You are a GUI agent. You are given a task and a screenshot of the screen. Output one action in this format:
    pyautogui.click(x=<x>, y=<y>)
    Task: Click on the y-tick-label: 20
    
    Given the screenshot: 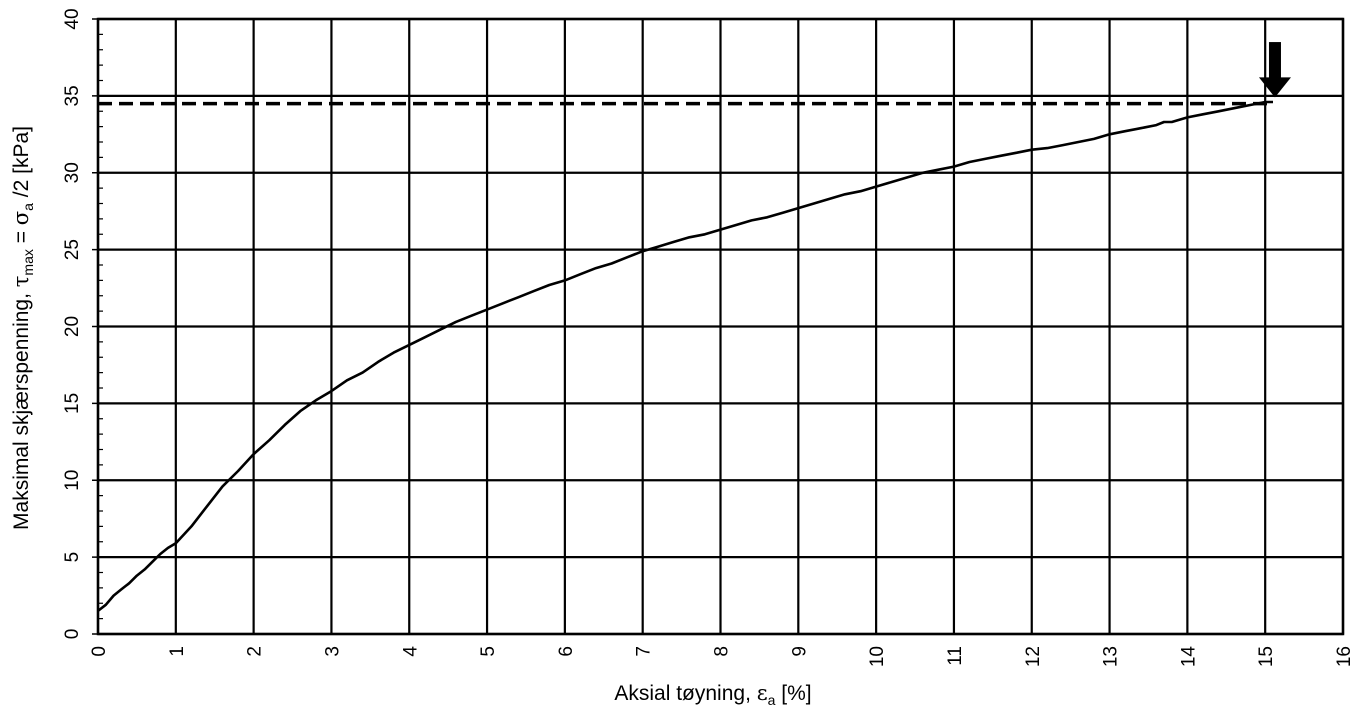 What is the action you would take?
    pyautogui.click(x=72, y=326)
    